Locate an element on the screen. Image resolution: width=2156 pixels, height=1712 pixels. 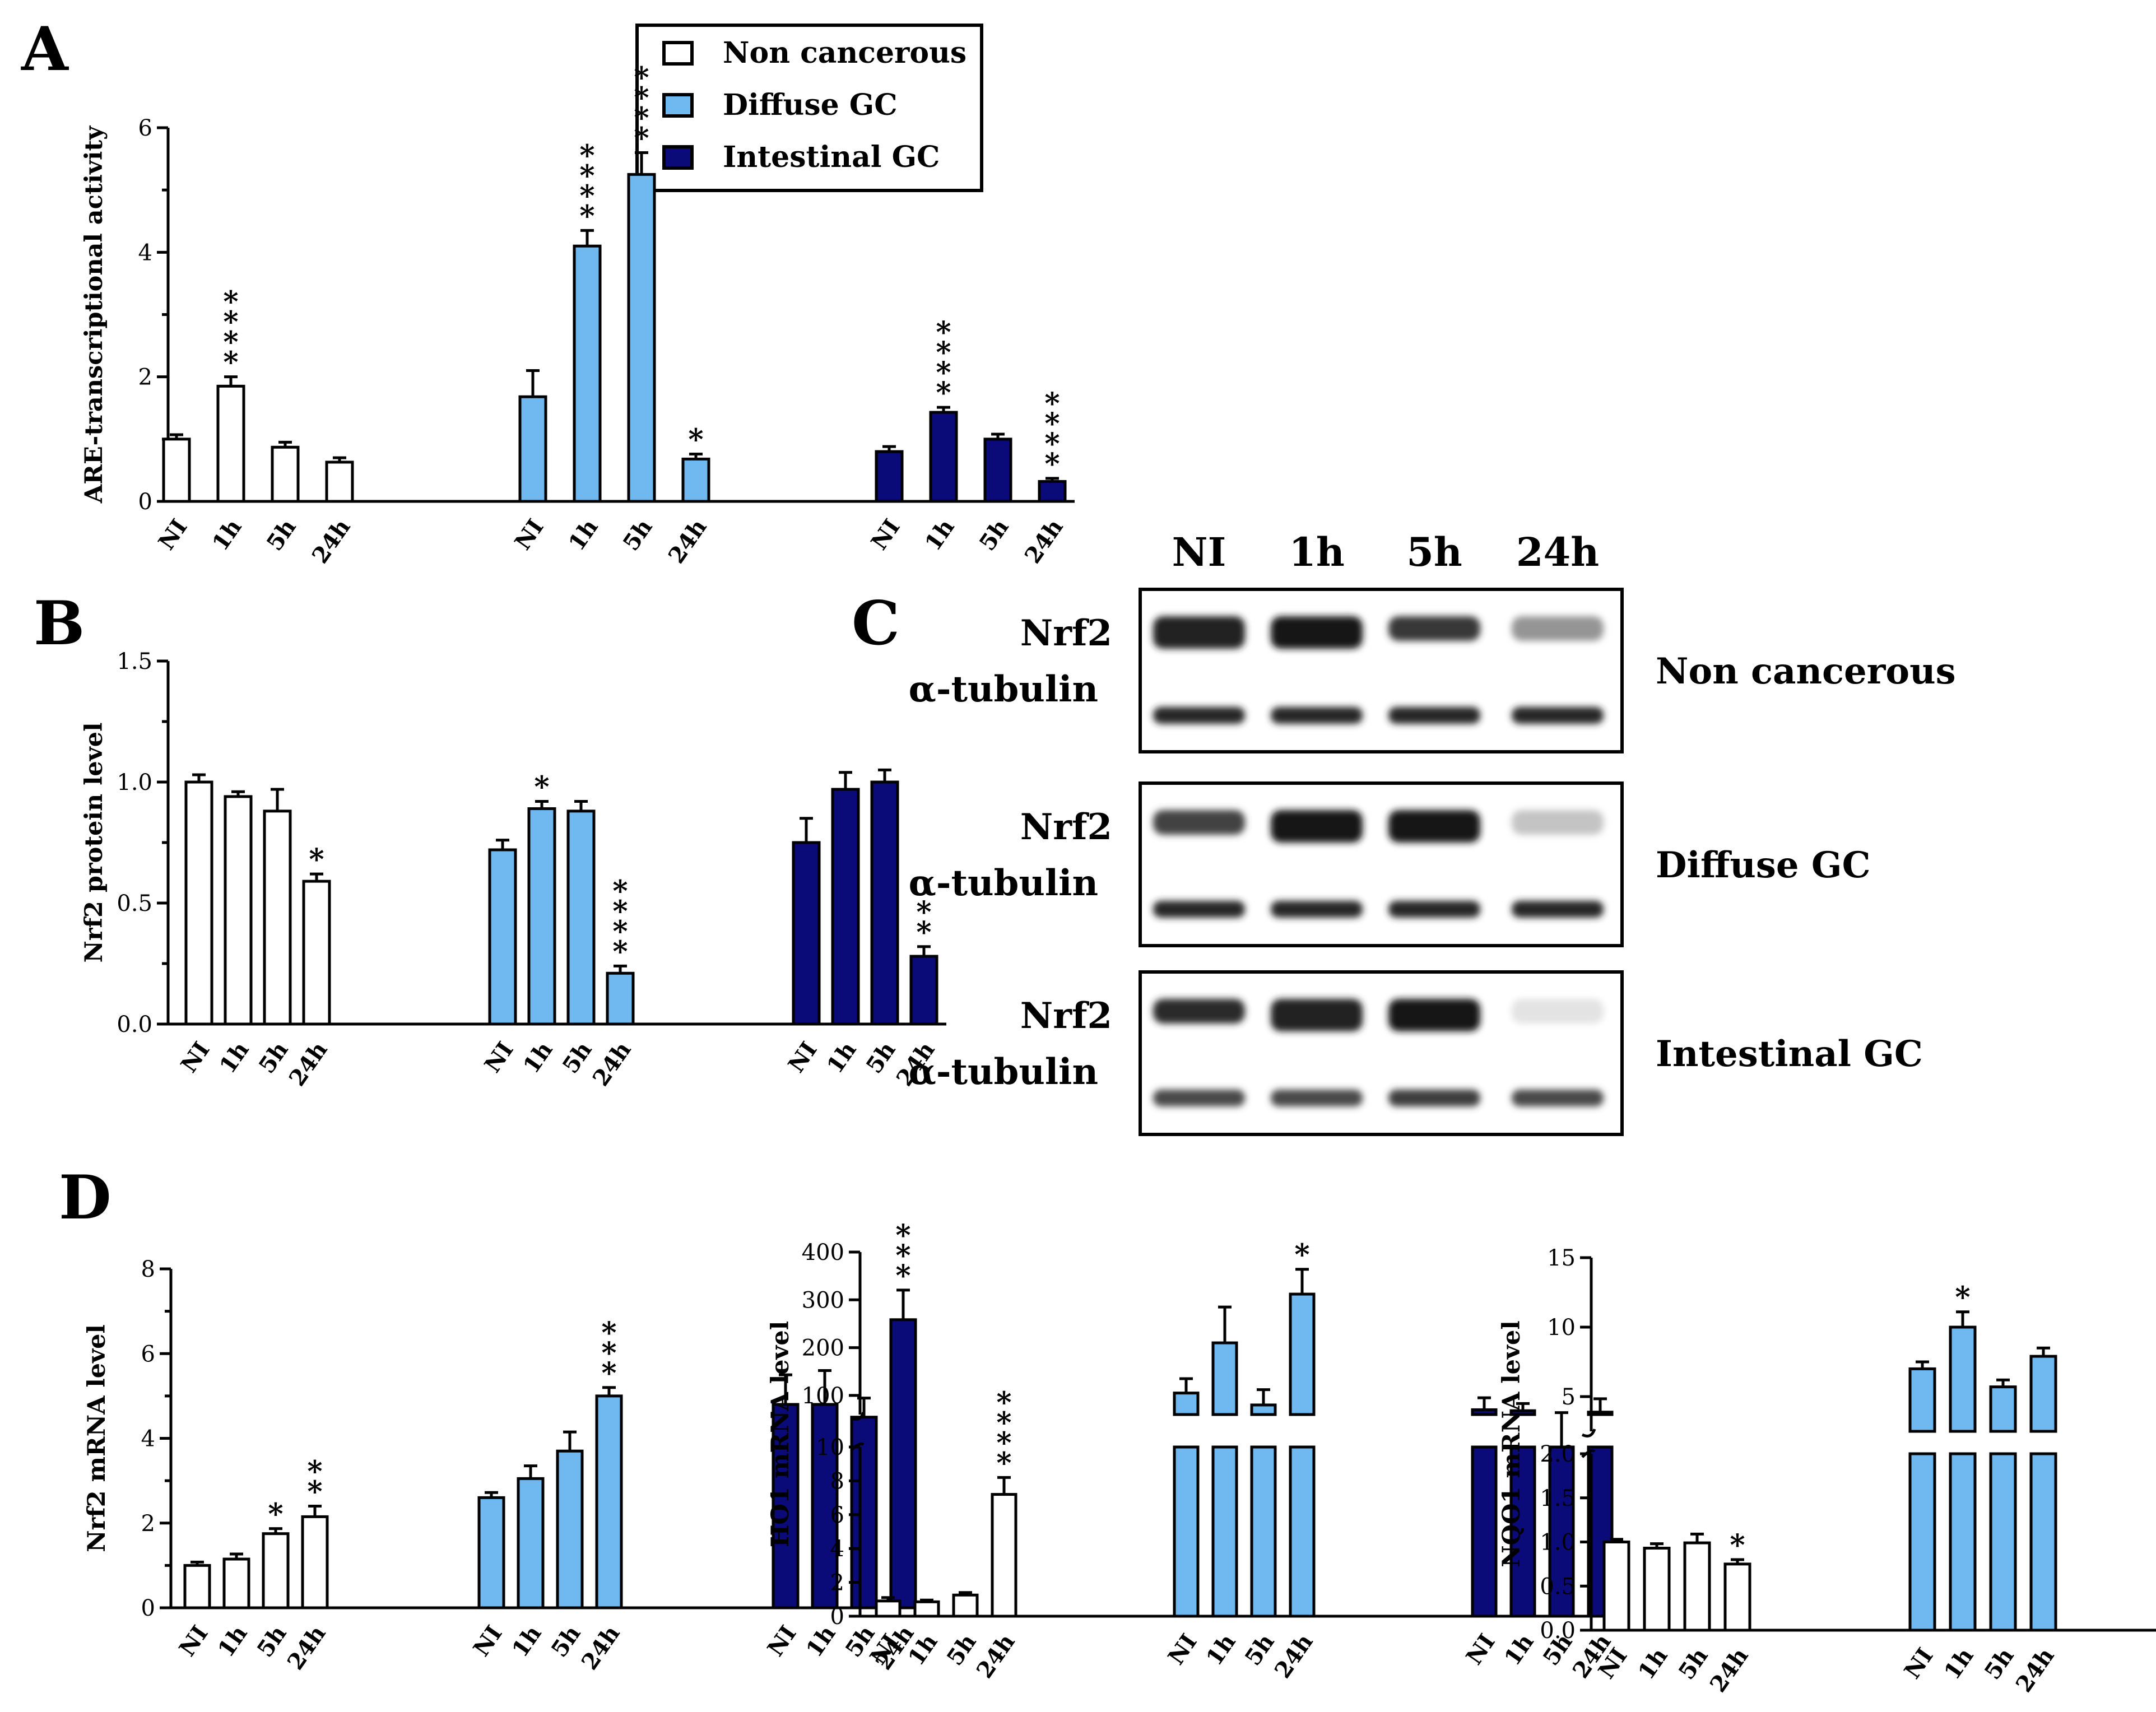
cat-label-A-g1-1h: 1h is located at coordinates (583, 535).